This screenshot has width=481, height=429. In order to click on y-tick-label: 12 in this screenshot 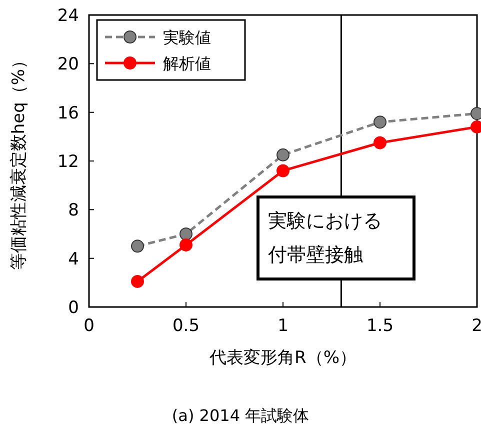, I will do `click(68, 162)`.